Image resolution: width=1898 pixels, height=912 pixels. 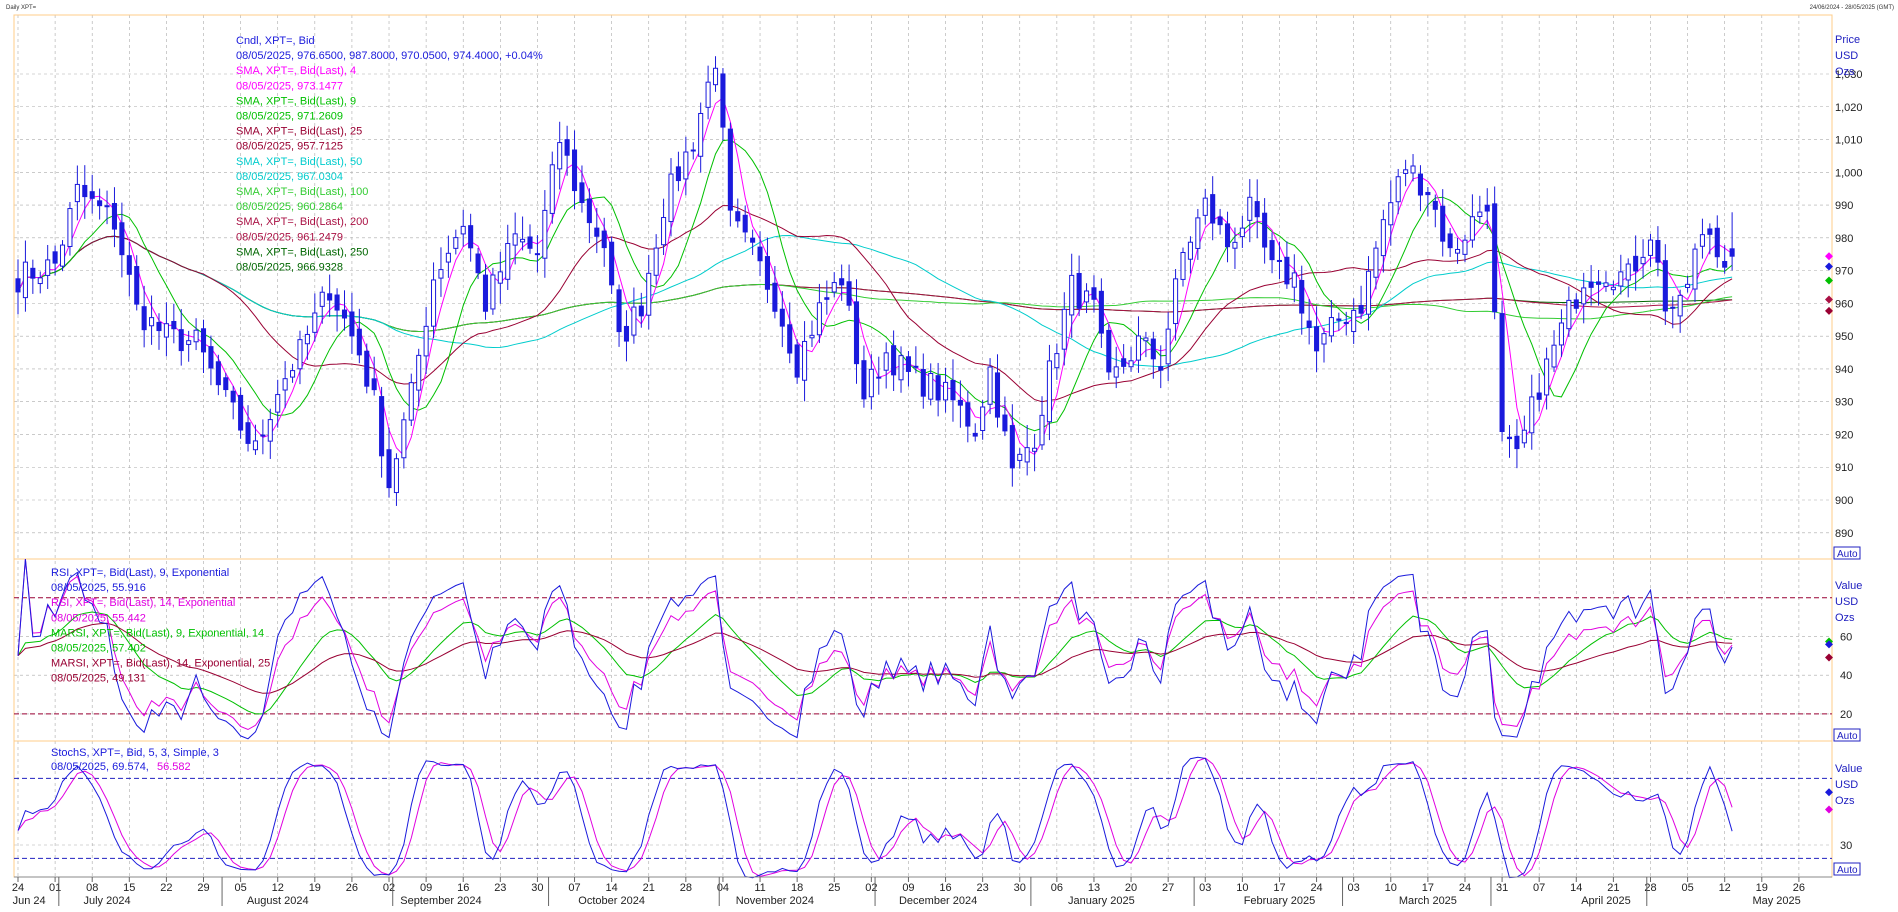 I want to click on rsi-auto-button: Auto, so click(x=1847, y=735).